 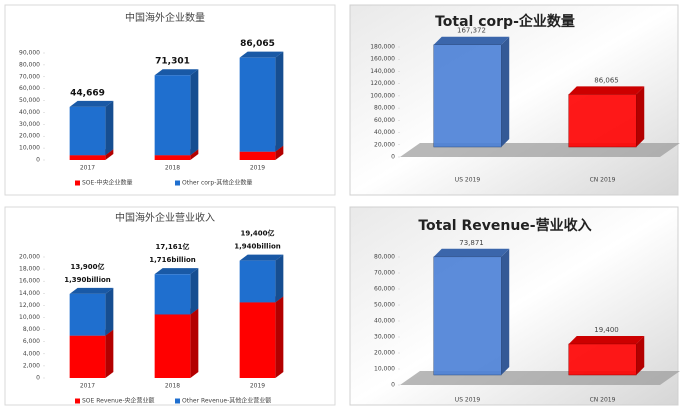 What do you see at coordinates (87, 93) in the screenshot?
I see `total-label: 44,669` at bounding box center [87, 93].